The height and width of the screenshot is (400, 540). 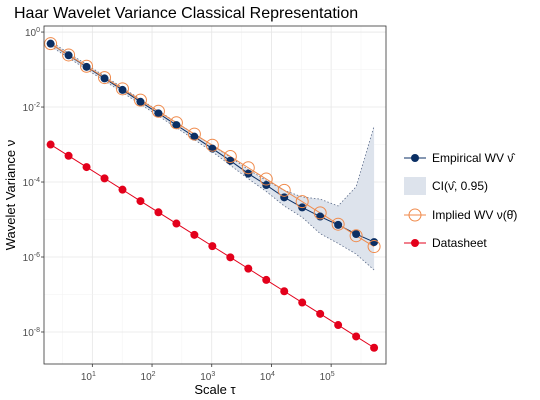 I want to click on x-tick-label: 10², so click(x=148, y=377).